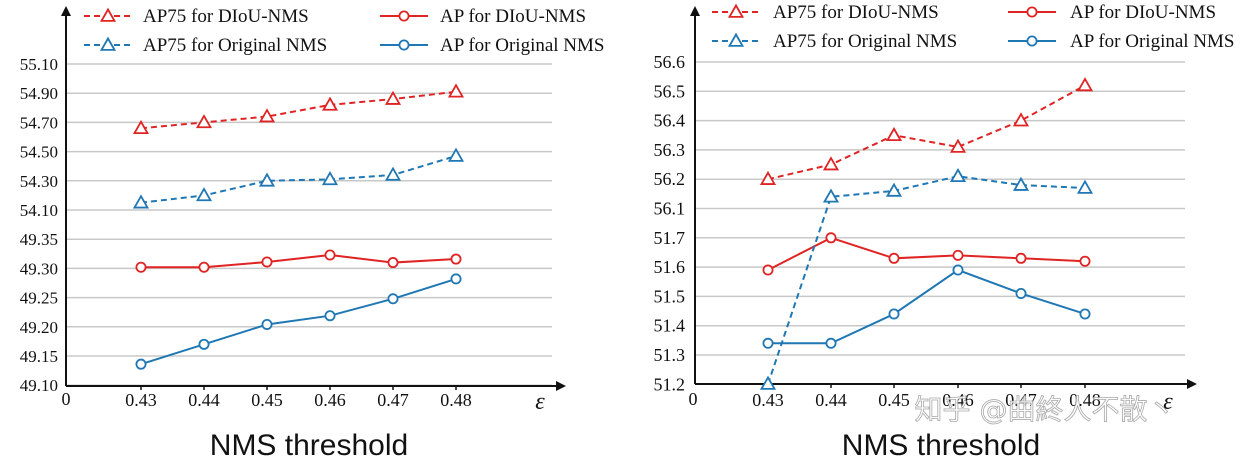  I want to click on watermark: 知乎 @曲終人不散丶, so click(1045, 409).